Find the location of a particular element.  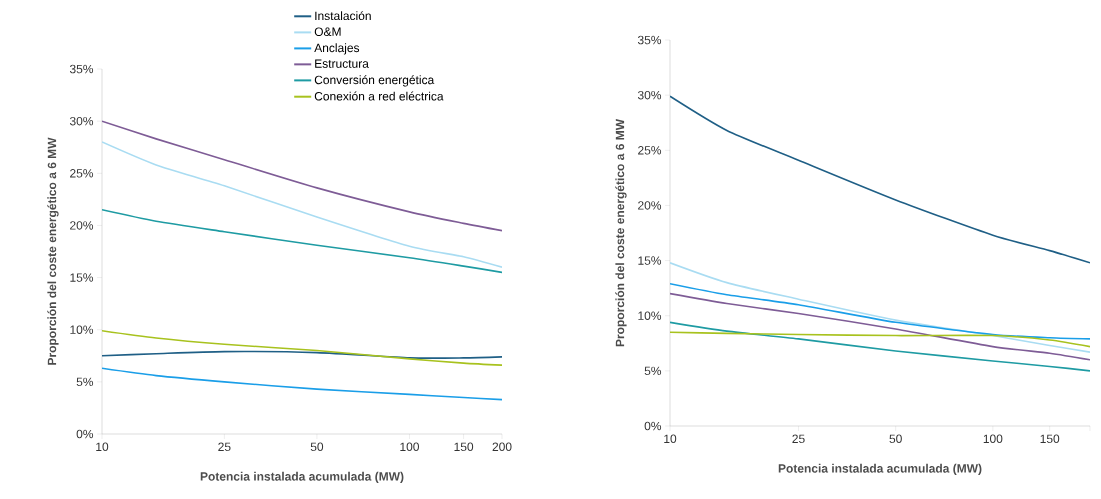

x-tick-label: 200 is located at coordinates (502, 447).